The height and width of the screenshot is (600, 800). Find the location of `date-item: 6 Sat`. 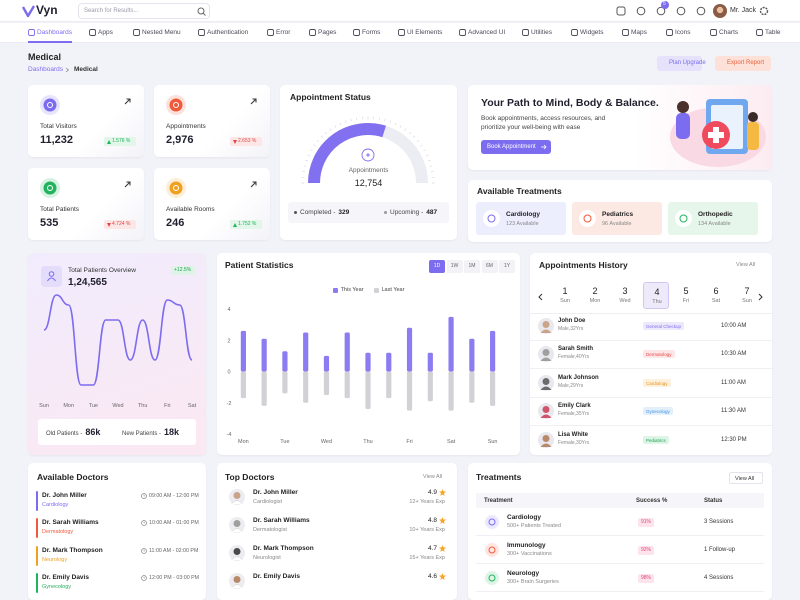

date-item: 6 Sat is located at coordinates (716, 295).